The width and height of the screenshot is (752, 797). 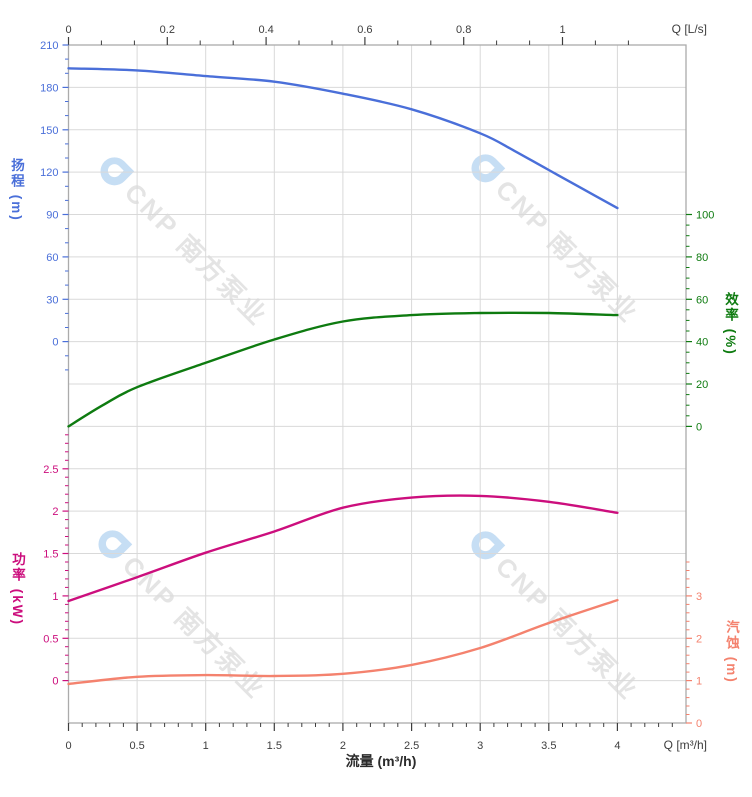 I want to click on tick-label-flow-bottom: 0.5, so click(x=136, y=746).